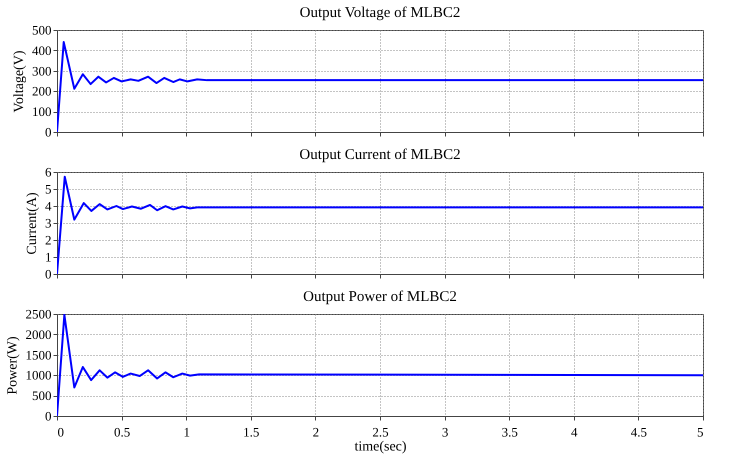  I want to click on y-tick-label: 400, so click(42, 50).